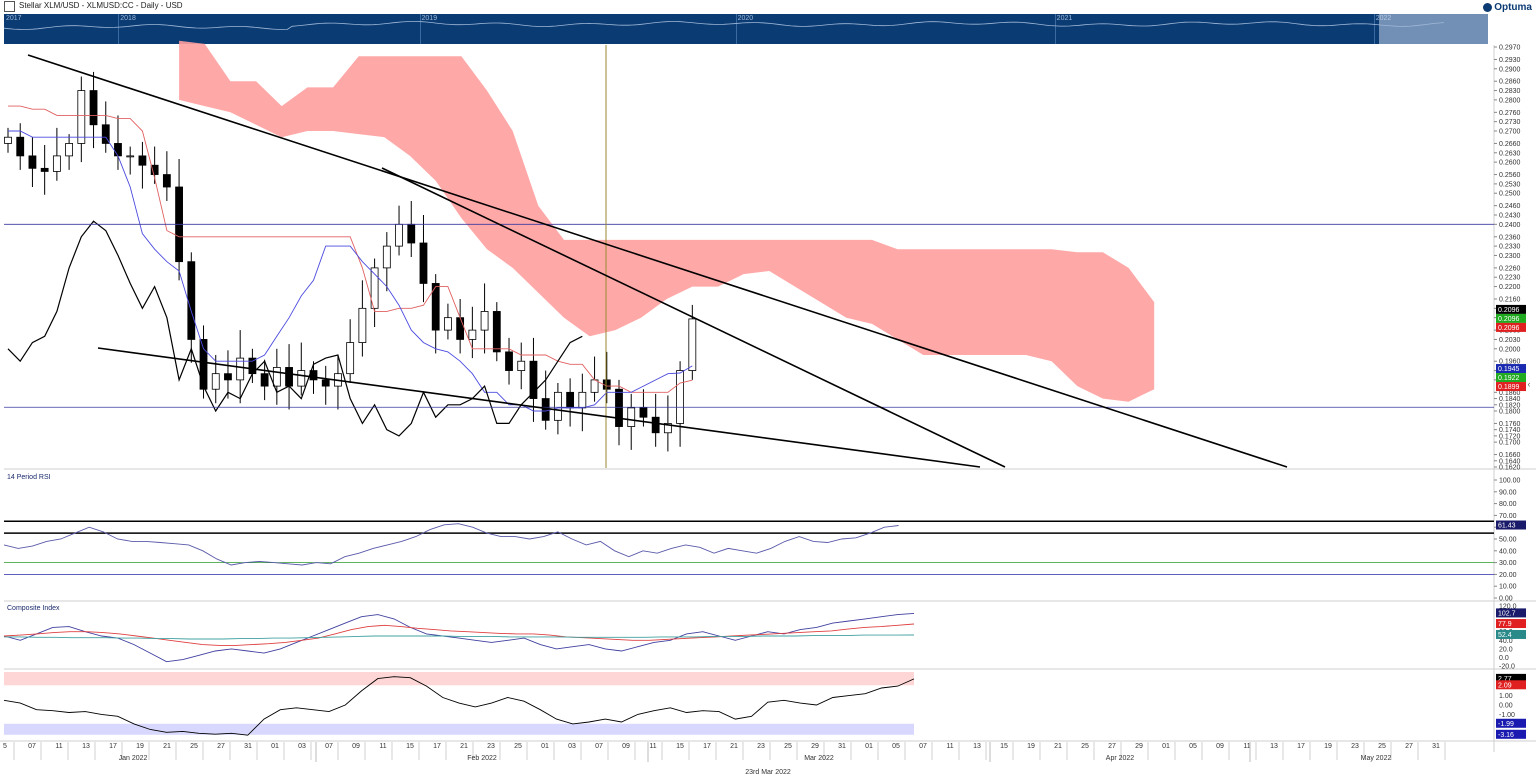 The width and height of the screenshot is (1536, 783). I want to click on price-tick-label: 0.2430, so click(1510, 216).